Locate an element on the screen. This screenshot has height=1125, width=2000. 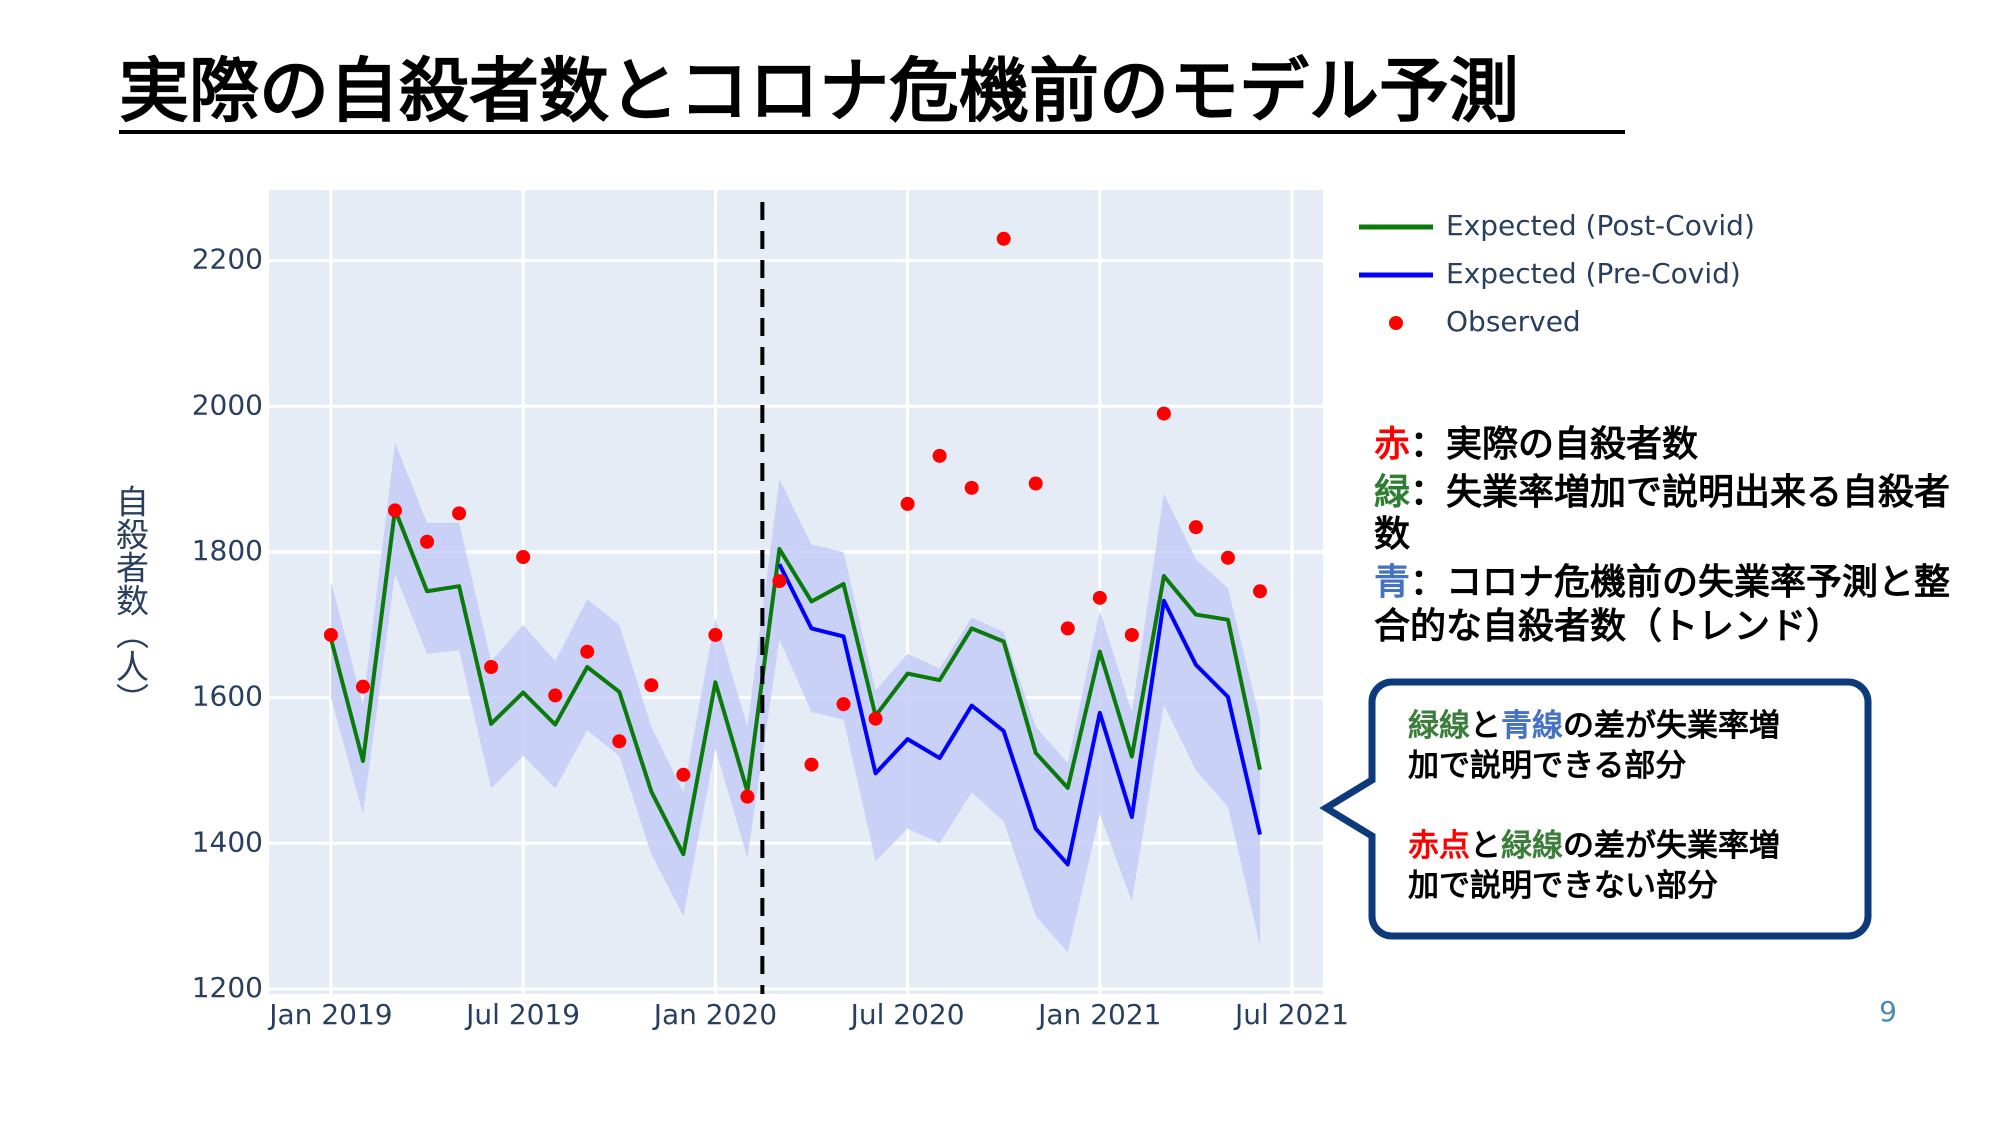
note-line: 緑：失業率増加で説明出来る自殺者 is located at coordinates (1662, 492).